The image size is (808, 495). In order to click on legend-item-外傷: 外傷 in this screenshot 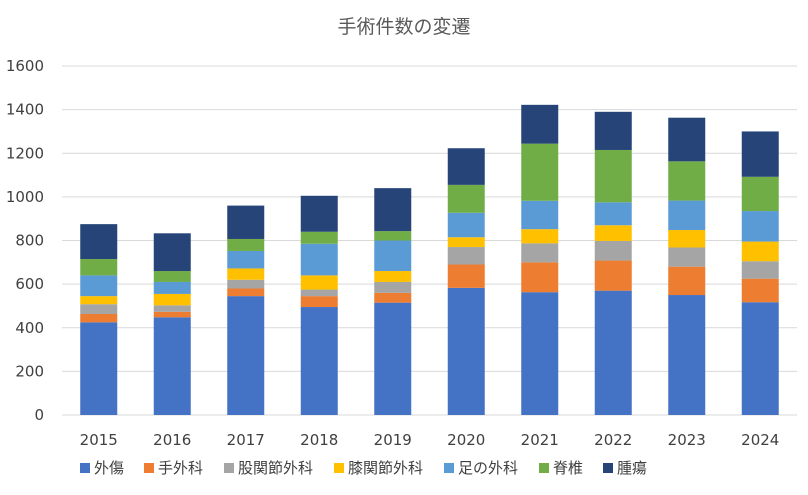, I will do `click(102, 468)`.